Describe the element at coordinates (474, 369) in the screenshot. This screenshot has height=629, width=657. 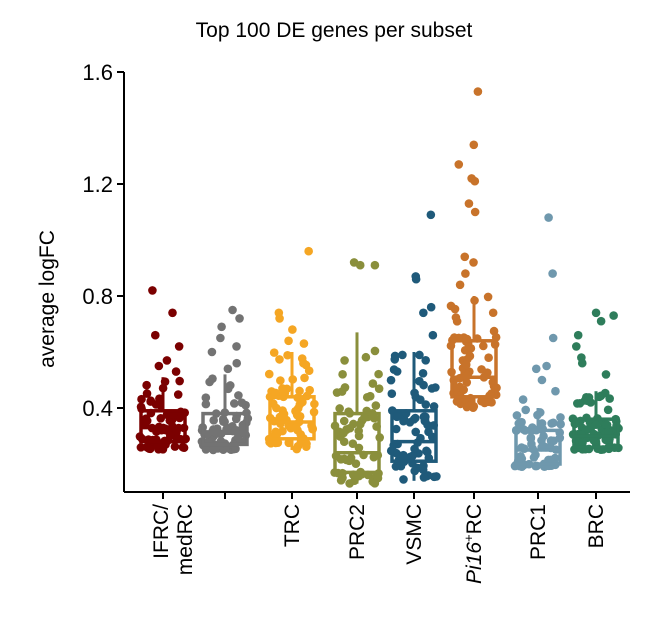
I see `box` at that location.